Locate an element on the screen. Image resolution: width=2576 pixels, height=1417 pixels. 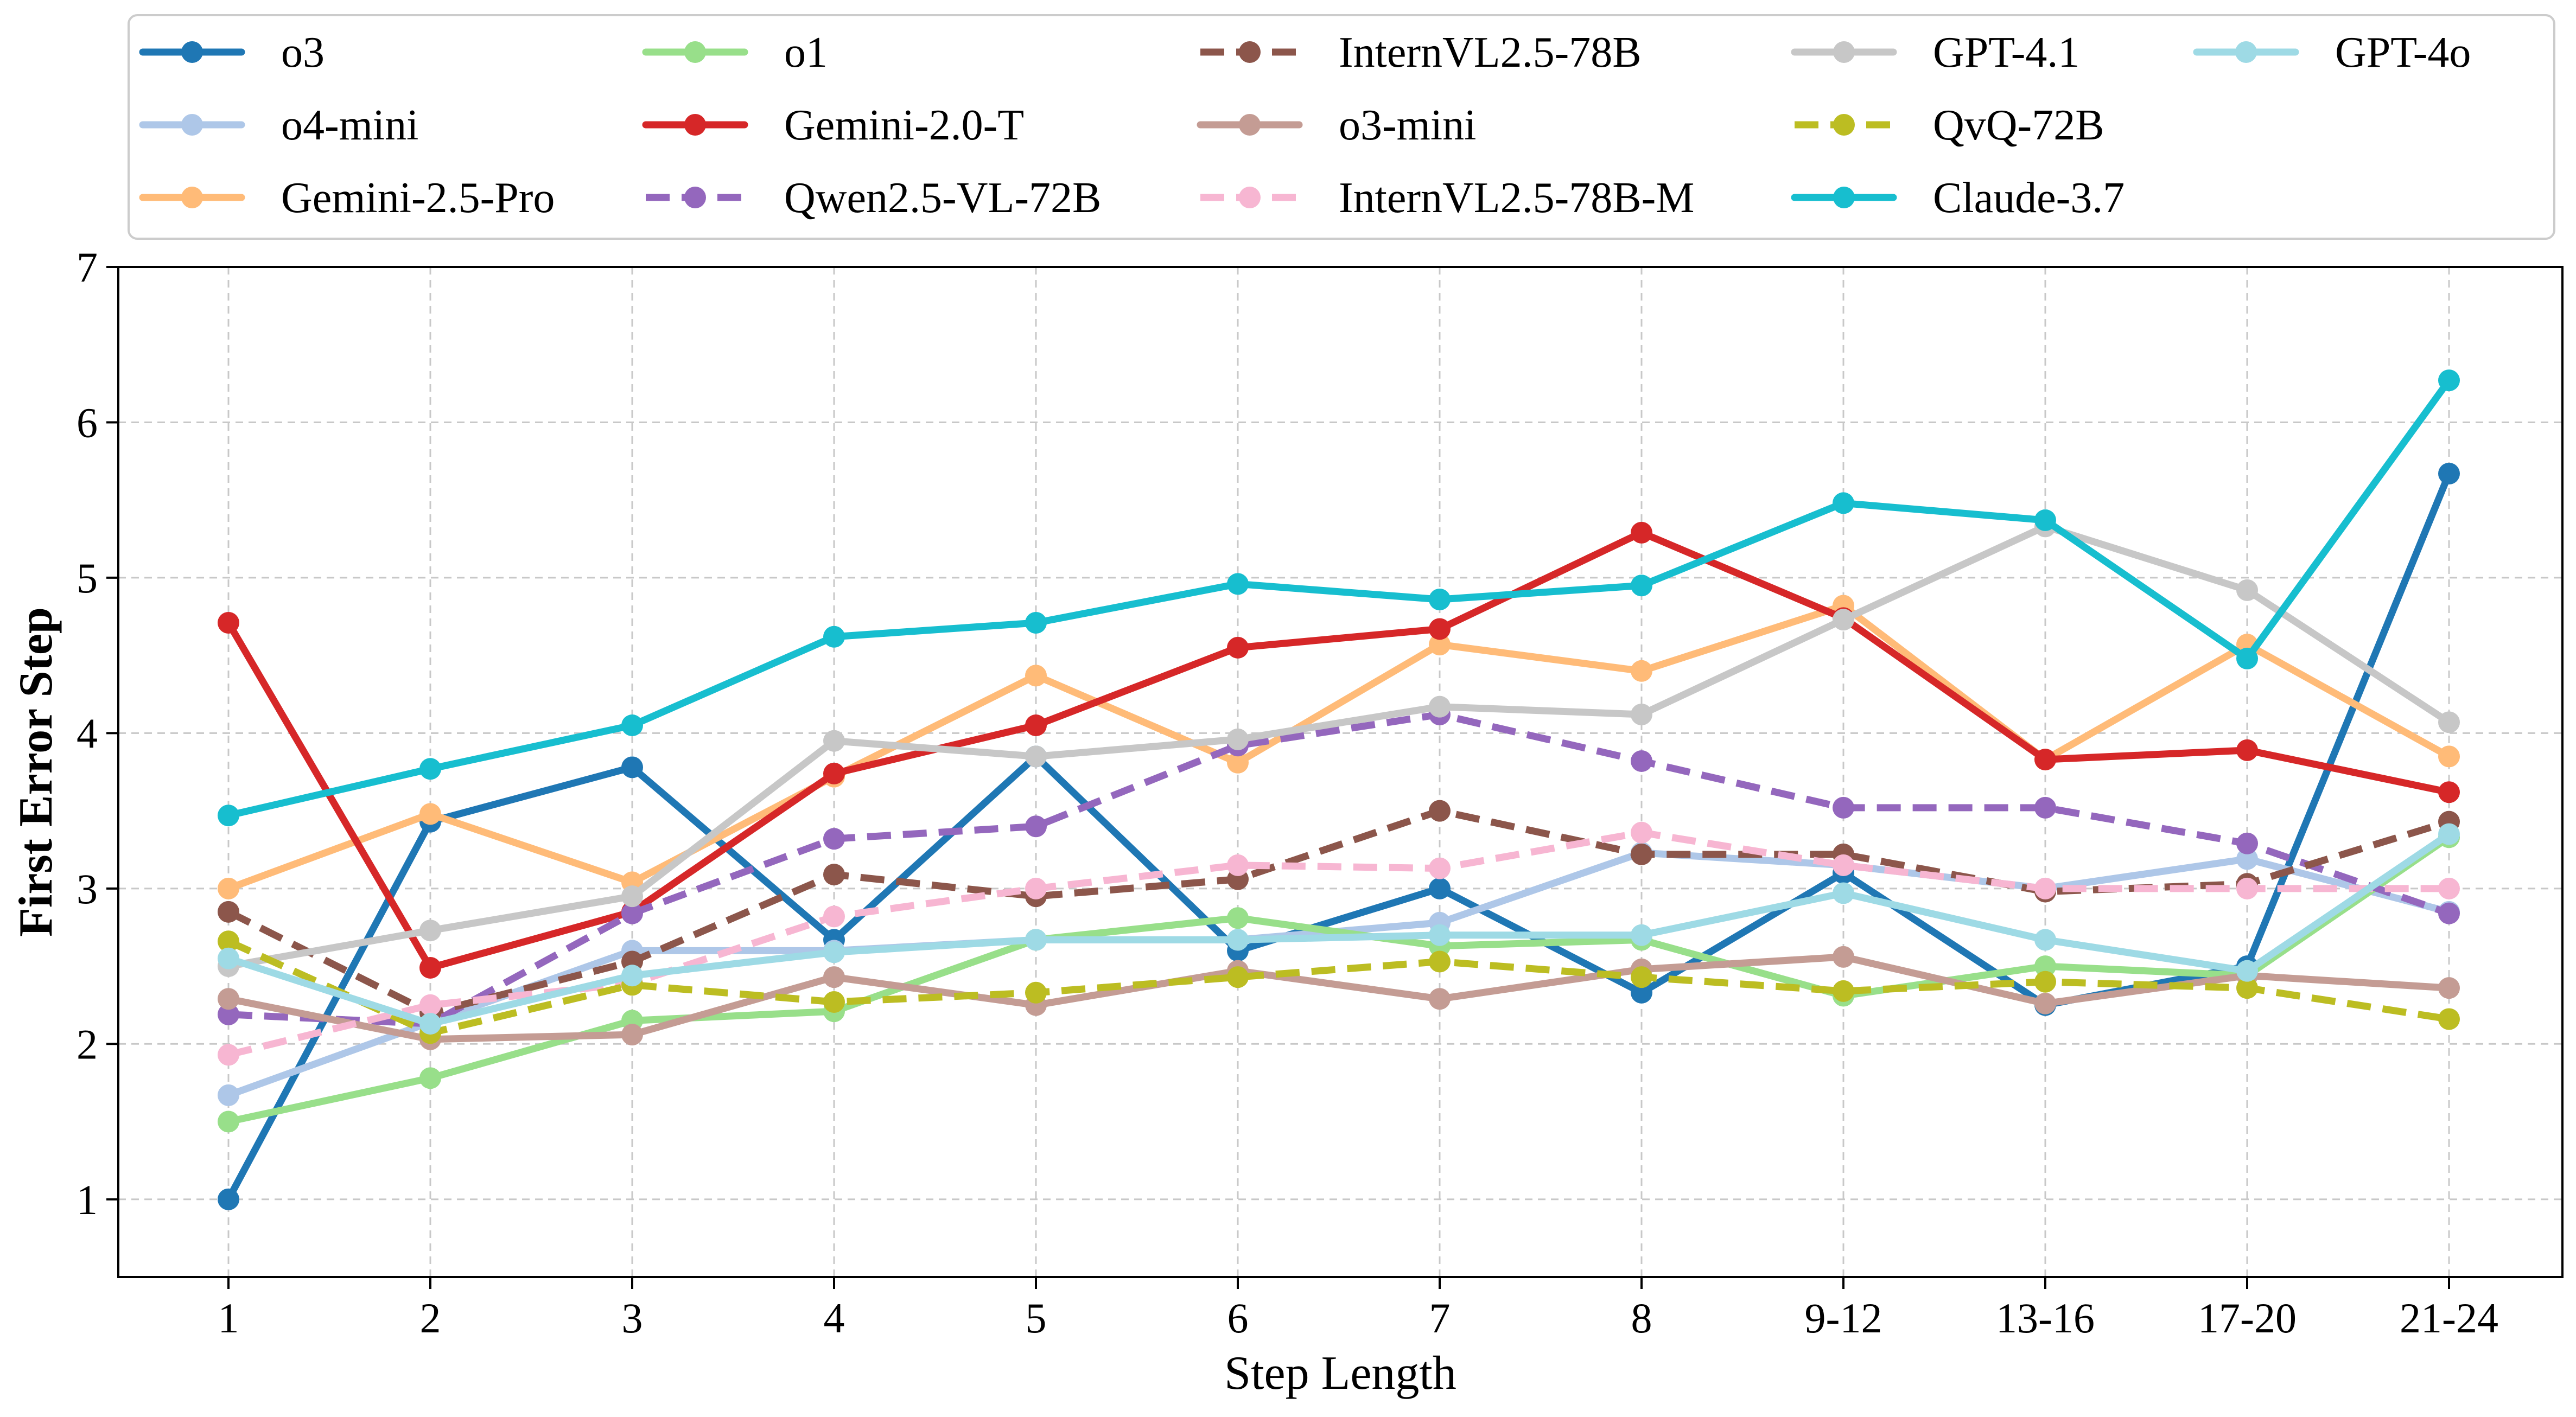
legend-item-gpt-4-1: GPT-4.1 is located at coordinates (1935, 53).